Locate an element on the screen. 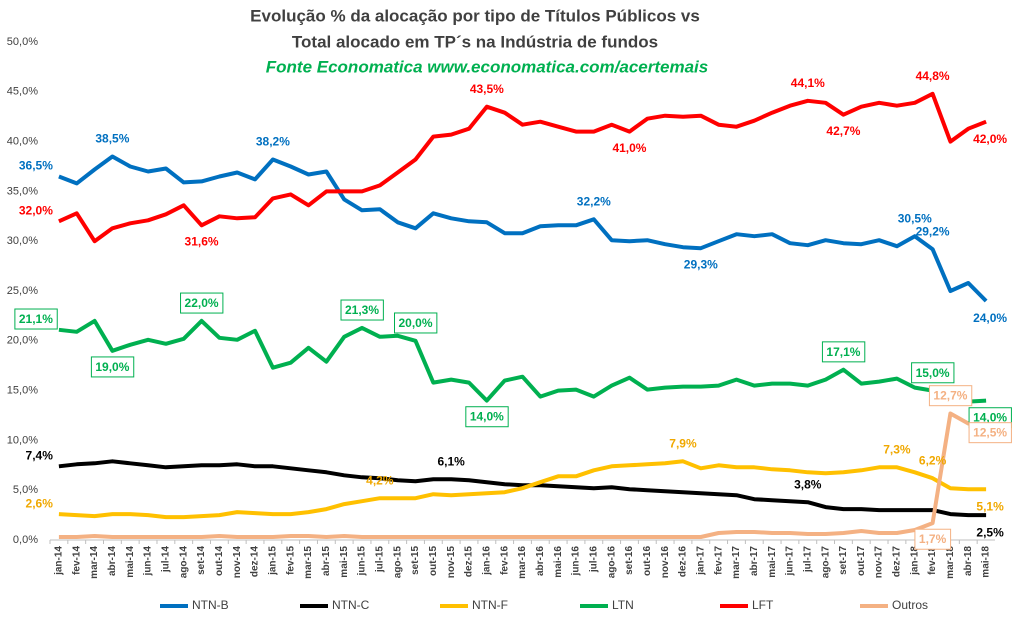 The height and width of the screenshot is (630, 1012). legend-label: LFT is located at coordinates (763, 605).